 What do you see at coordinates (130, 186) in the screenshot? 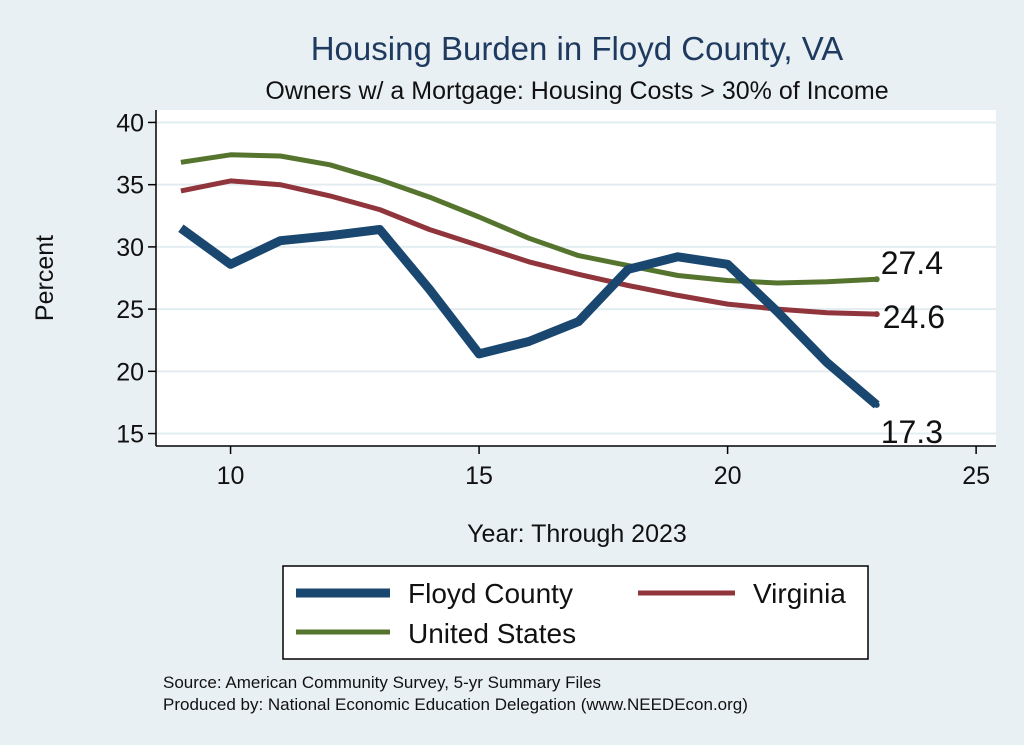
I see `y-tick-label: 35` at bounding box center [130, 186].